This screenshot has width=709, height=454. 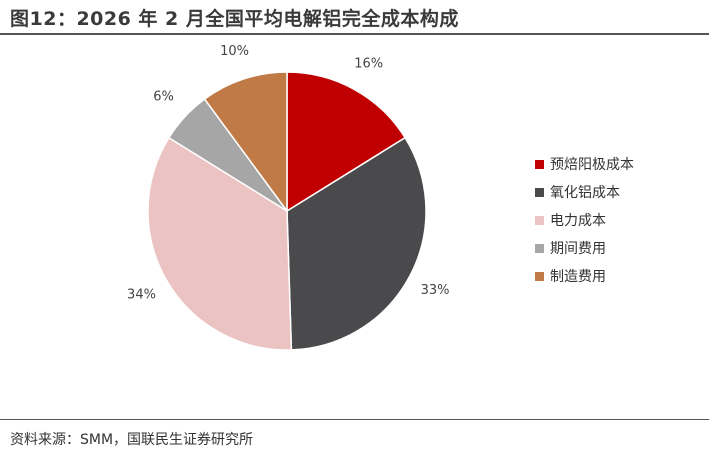 I want to click on legend-item: 氧化铝成本, so click(x=584, y=192).